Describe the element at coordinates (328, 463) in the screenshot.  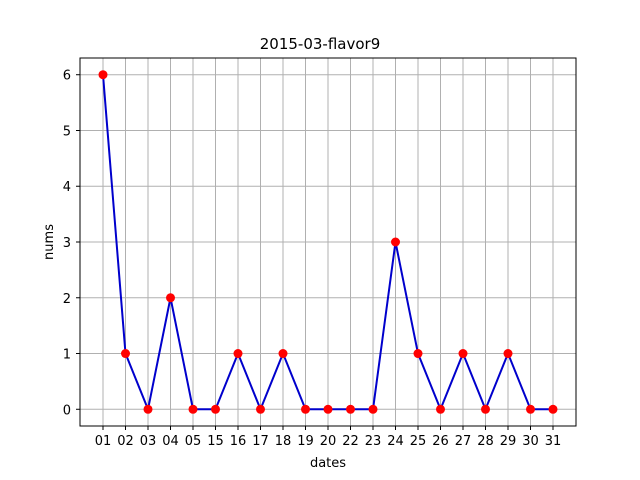
I see `x-axis-label: dates` at that location.